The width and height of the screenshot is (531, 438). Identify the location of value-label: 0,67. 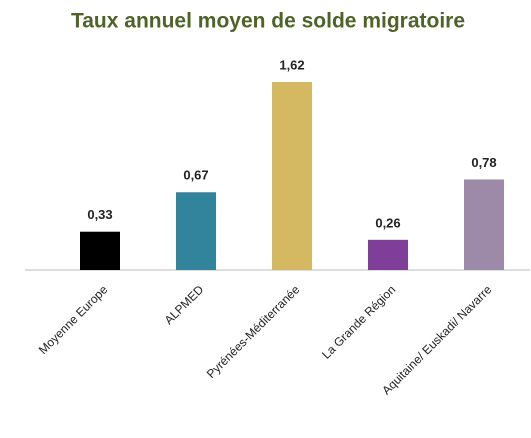
(195, 175).